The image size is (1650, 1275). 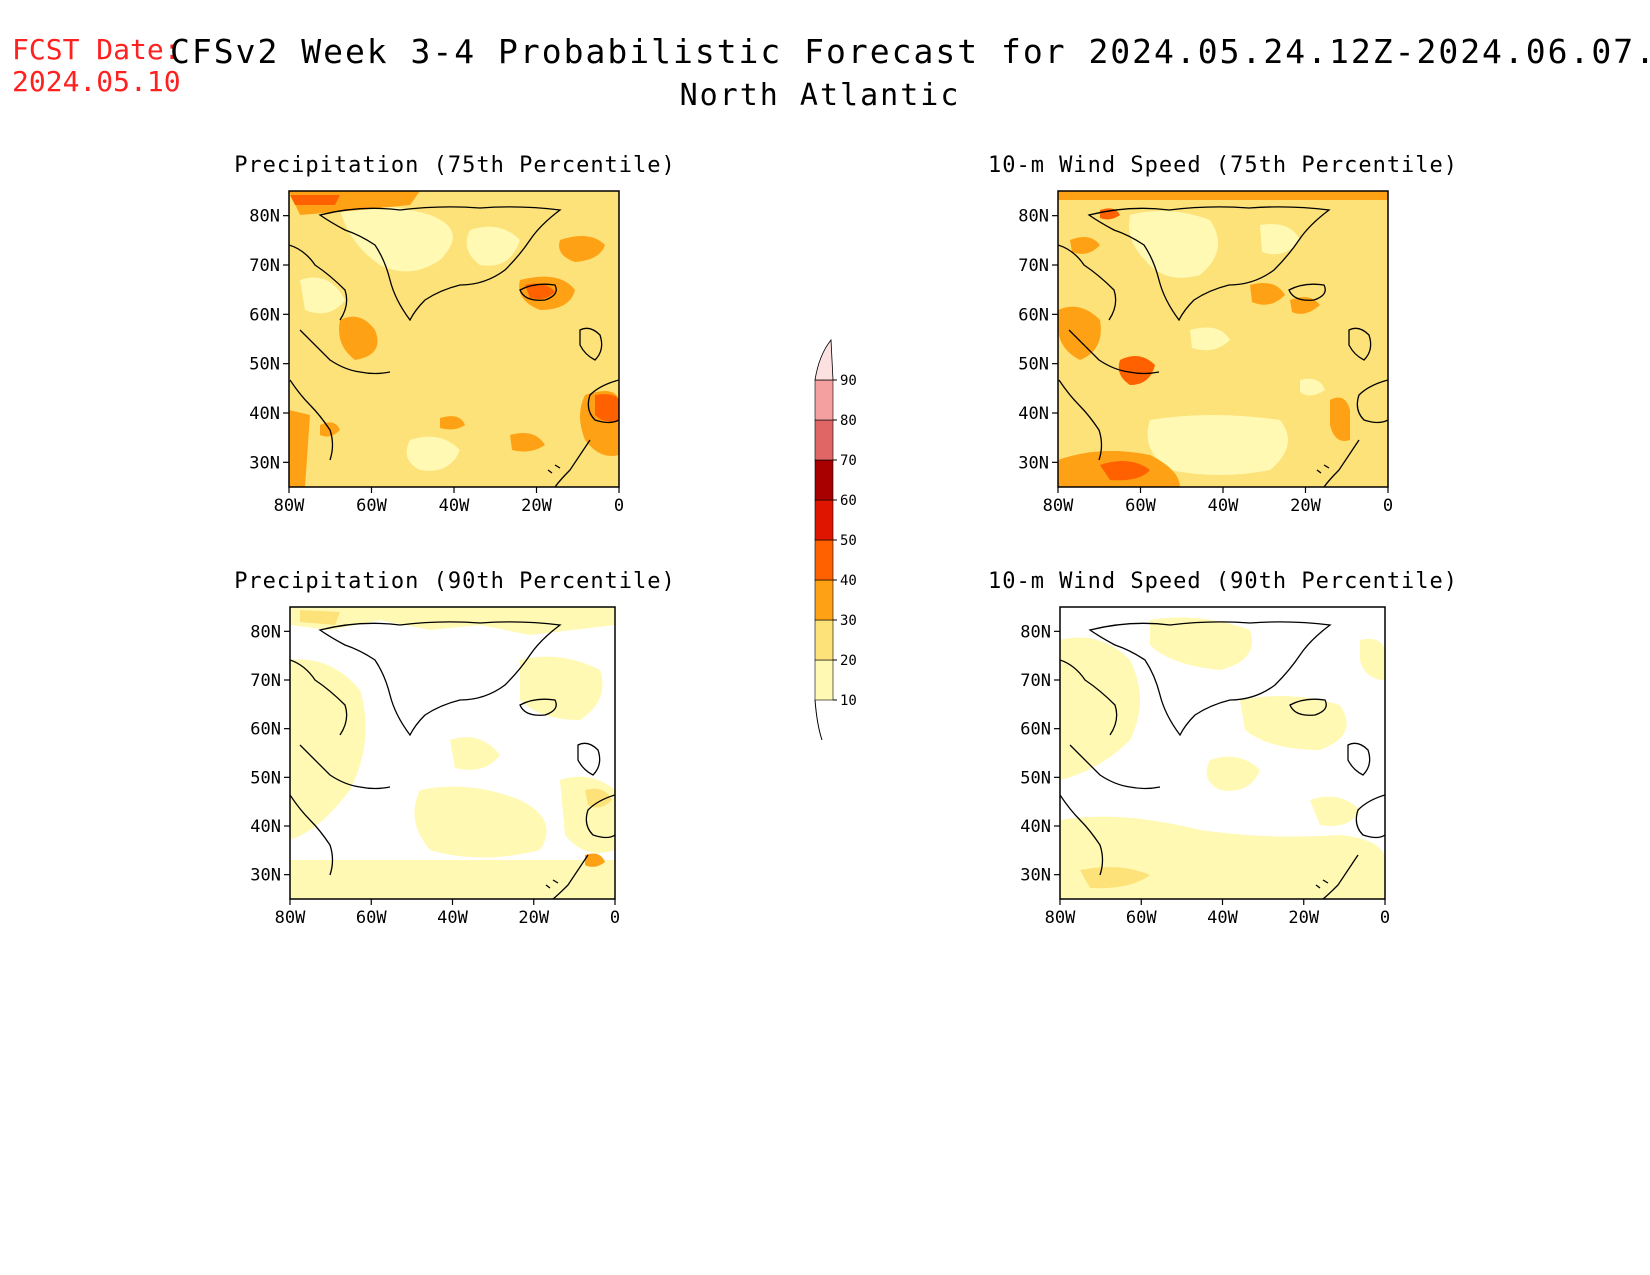 I want to click on lat-tick-label-wind-90: 50N, so click(x=1035, y=778).